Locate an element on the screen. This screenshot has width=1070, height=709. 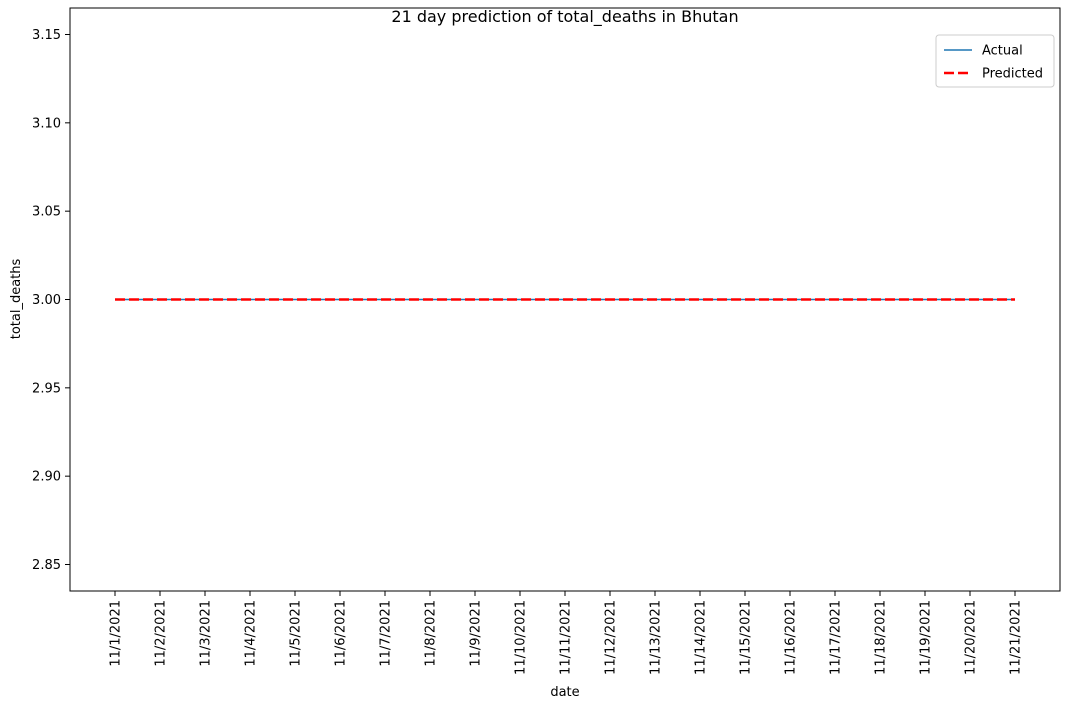
x-tick-label: 11/16/2021 is located at coordinates (791, 637).